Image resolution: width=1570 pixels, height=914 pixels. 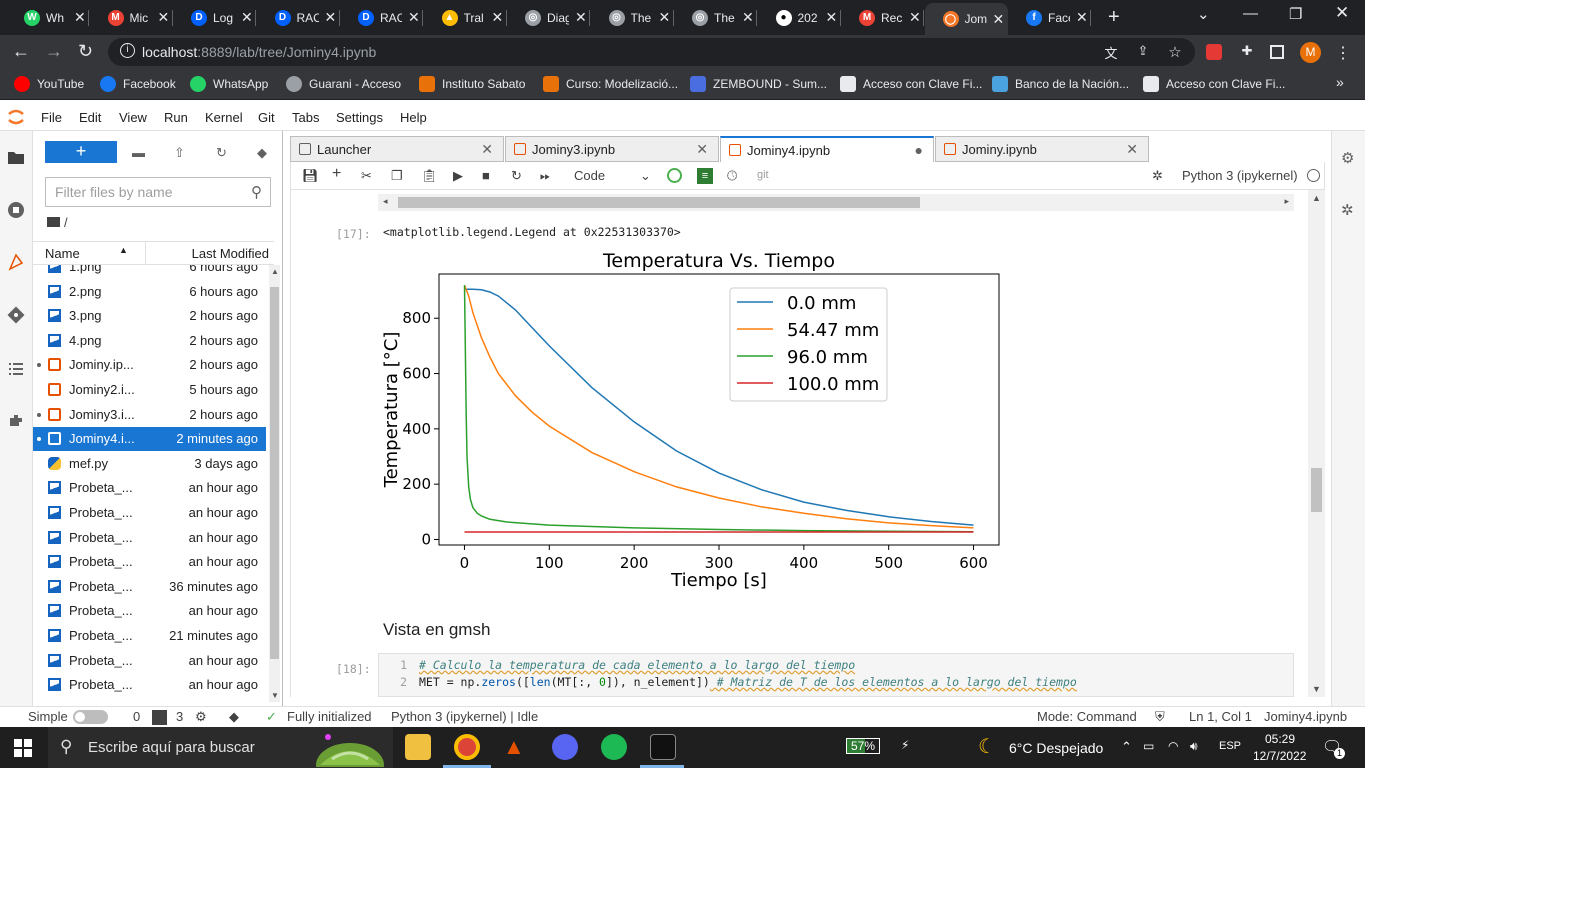 What do you see at coordinates (220, 747) in the screenshot?
I see `taskbar-search: ⚲ Escribe aquí para buscar` at bounding box center [220, 747].